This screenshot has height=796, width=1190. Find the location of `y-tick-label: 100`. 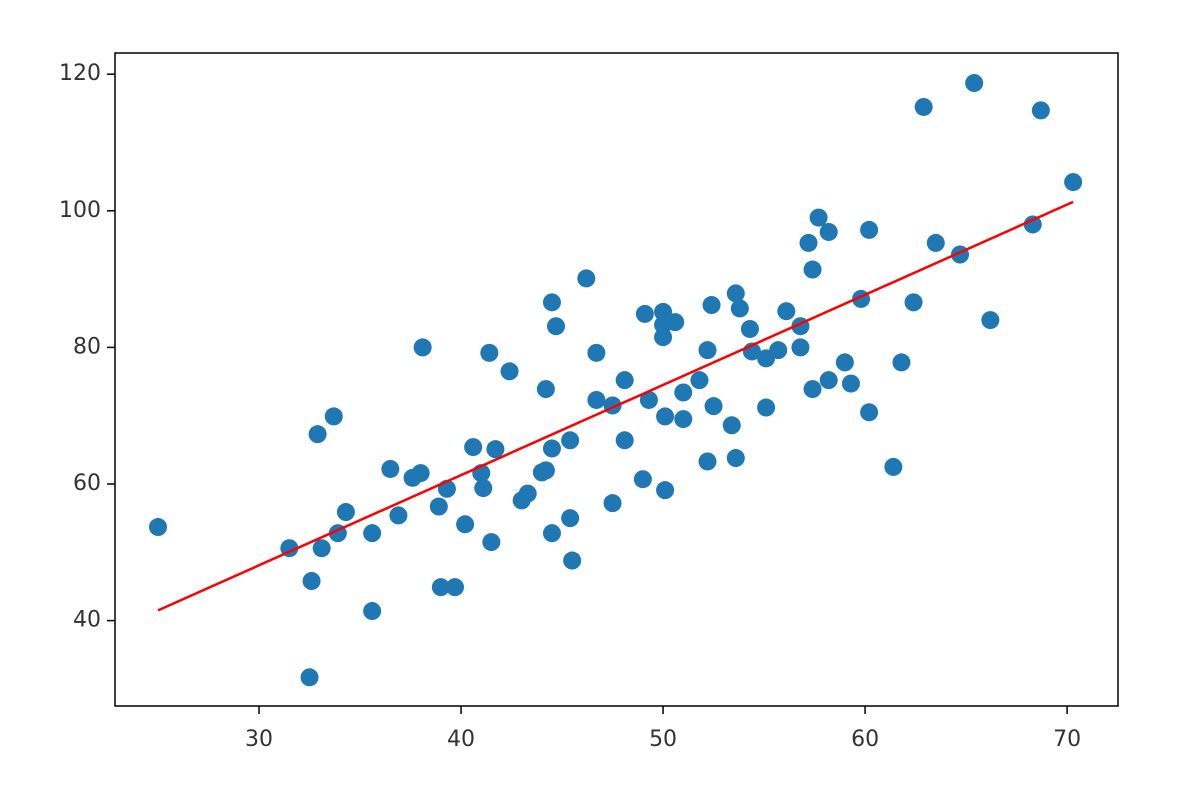

y-tick-label: 100 is located at coordinates (80, 210).